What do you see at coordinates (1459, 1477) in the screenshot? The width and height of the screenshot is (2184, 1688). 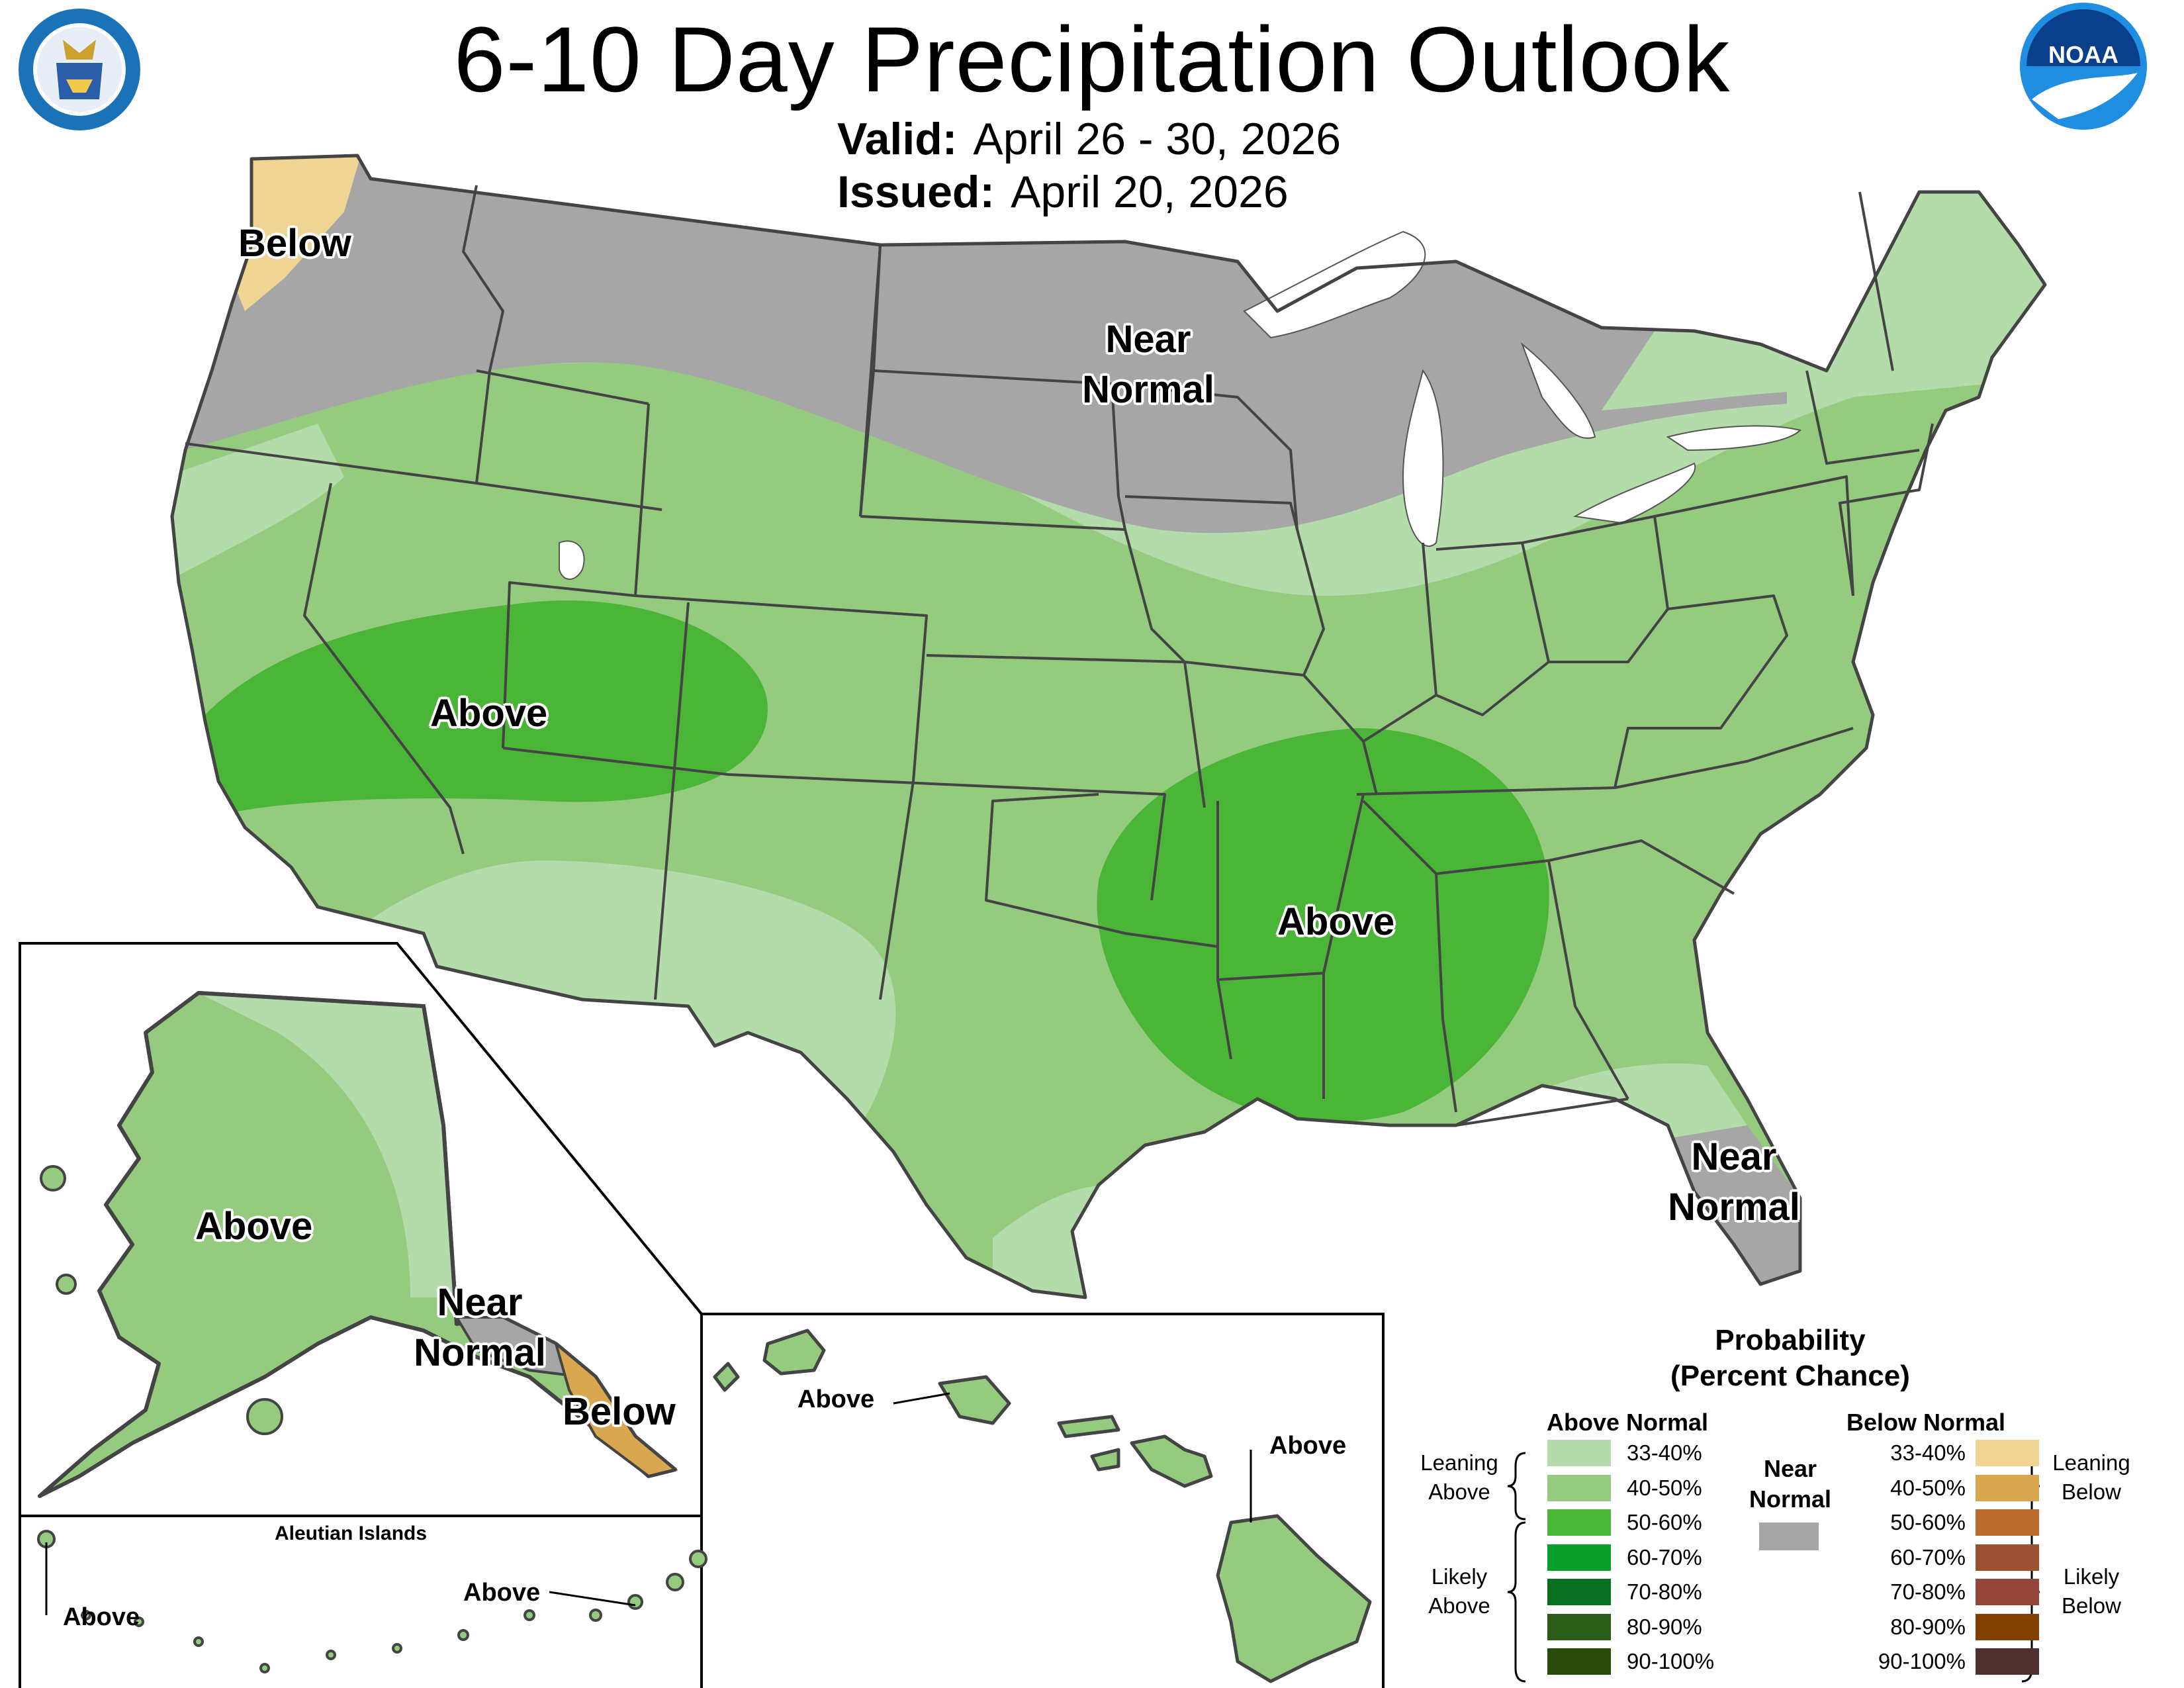 I see `legend-leaning-above: Leaning Above` at bounding box center [1459, 1477].